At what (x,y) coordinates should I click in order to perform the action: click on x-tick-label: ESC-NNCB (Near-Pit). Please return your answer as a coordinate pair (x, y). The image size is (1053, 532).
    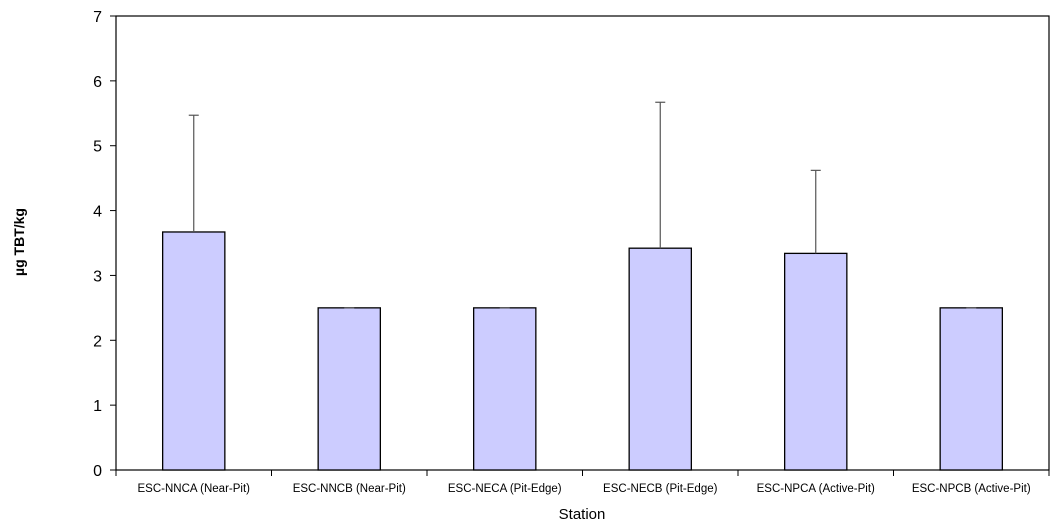
    Looking at the image, I should click on (349, 489).